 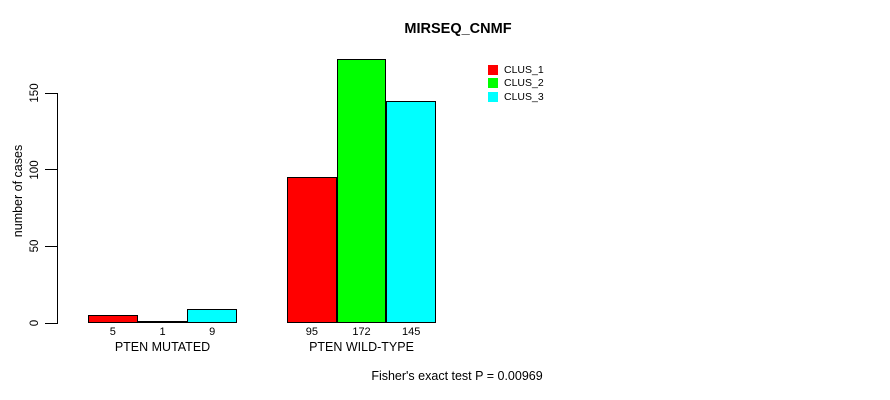 I want to click on legend-label: CLUS_3, so click(x=524, y=96).